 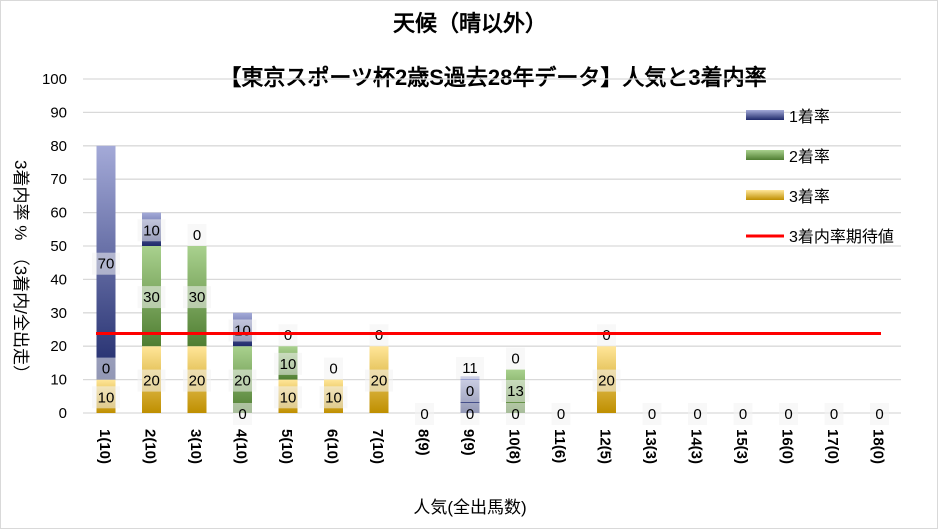 What do you see at coordinates (878, 446) in the screenshot?
I see `x-tick-label: 18(0)` at bounding box center [878, 446].